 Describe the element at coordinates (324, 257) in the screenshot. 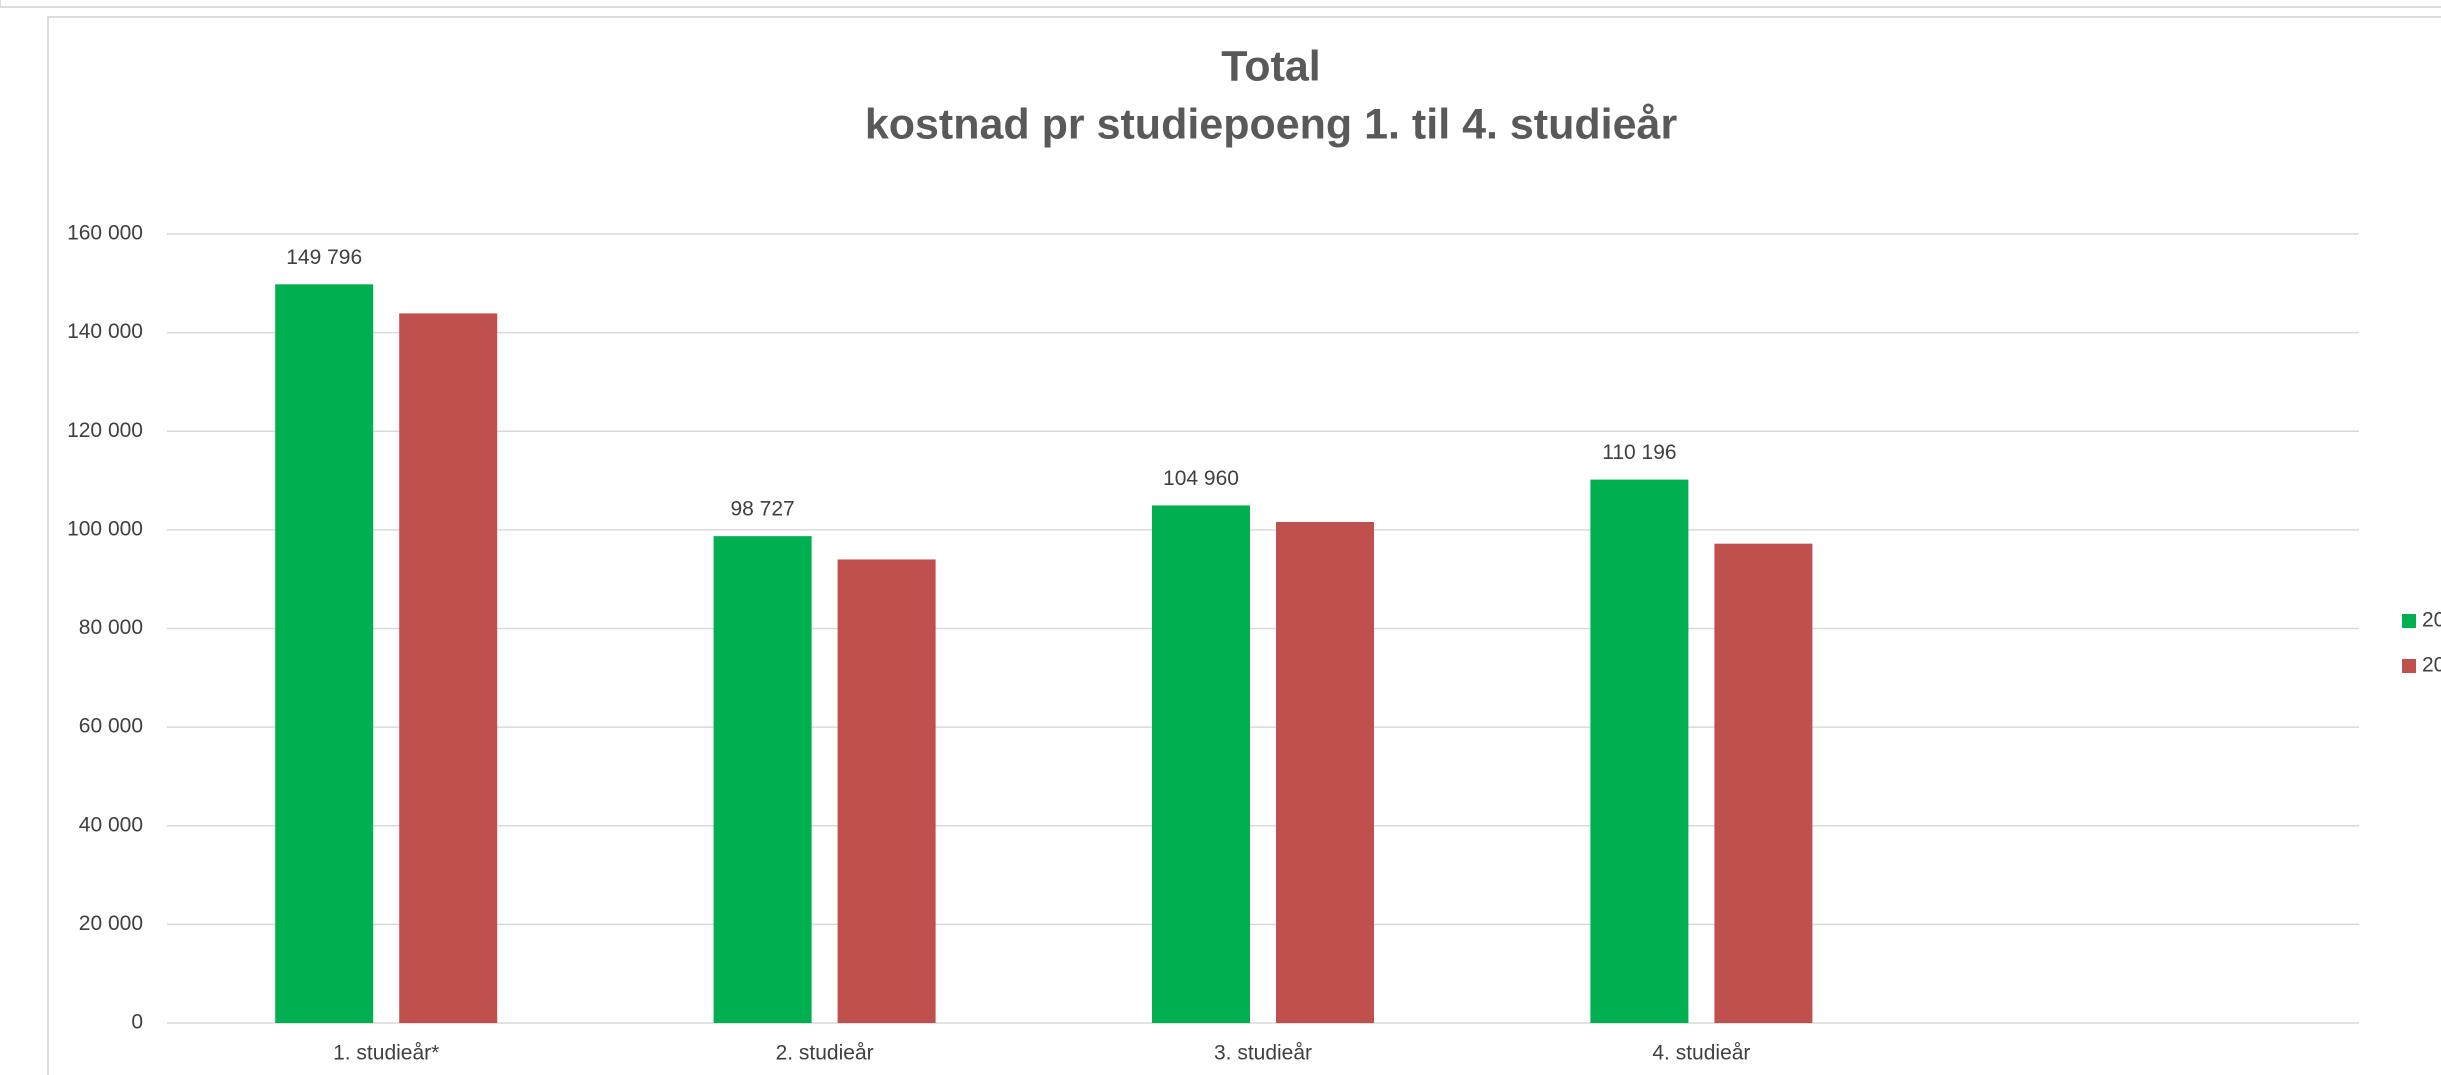

I see `data-label: 149 796` at that location.